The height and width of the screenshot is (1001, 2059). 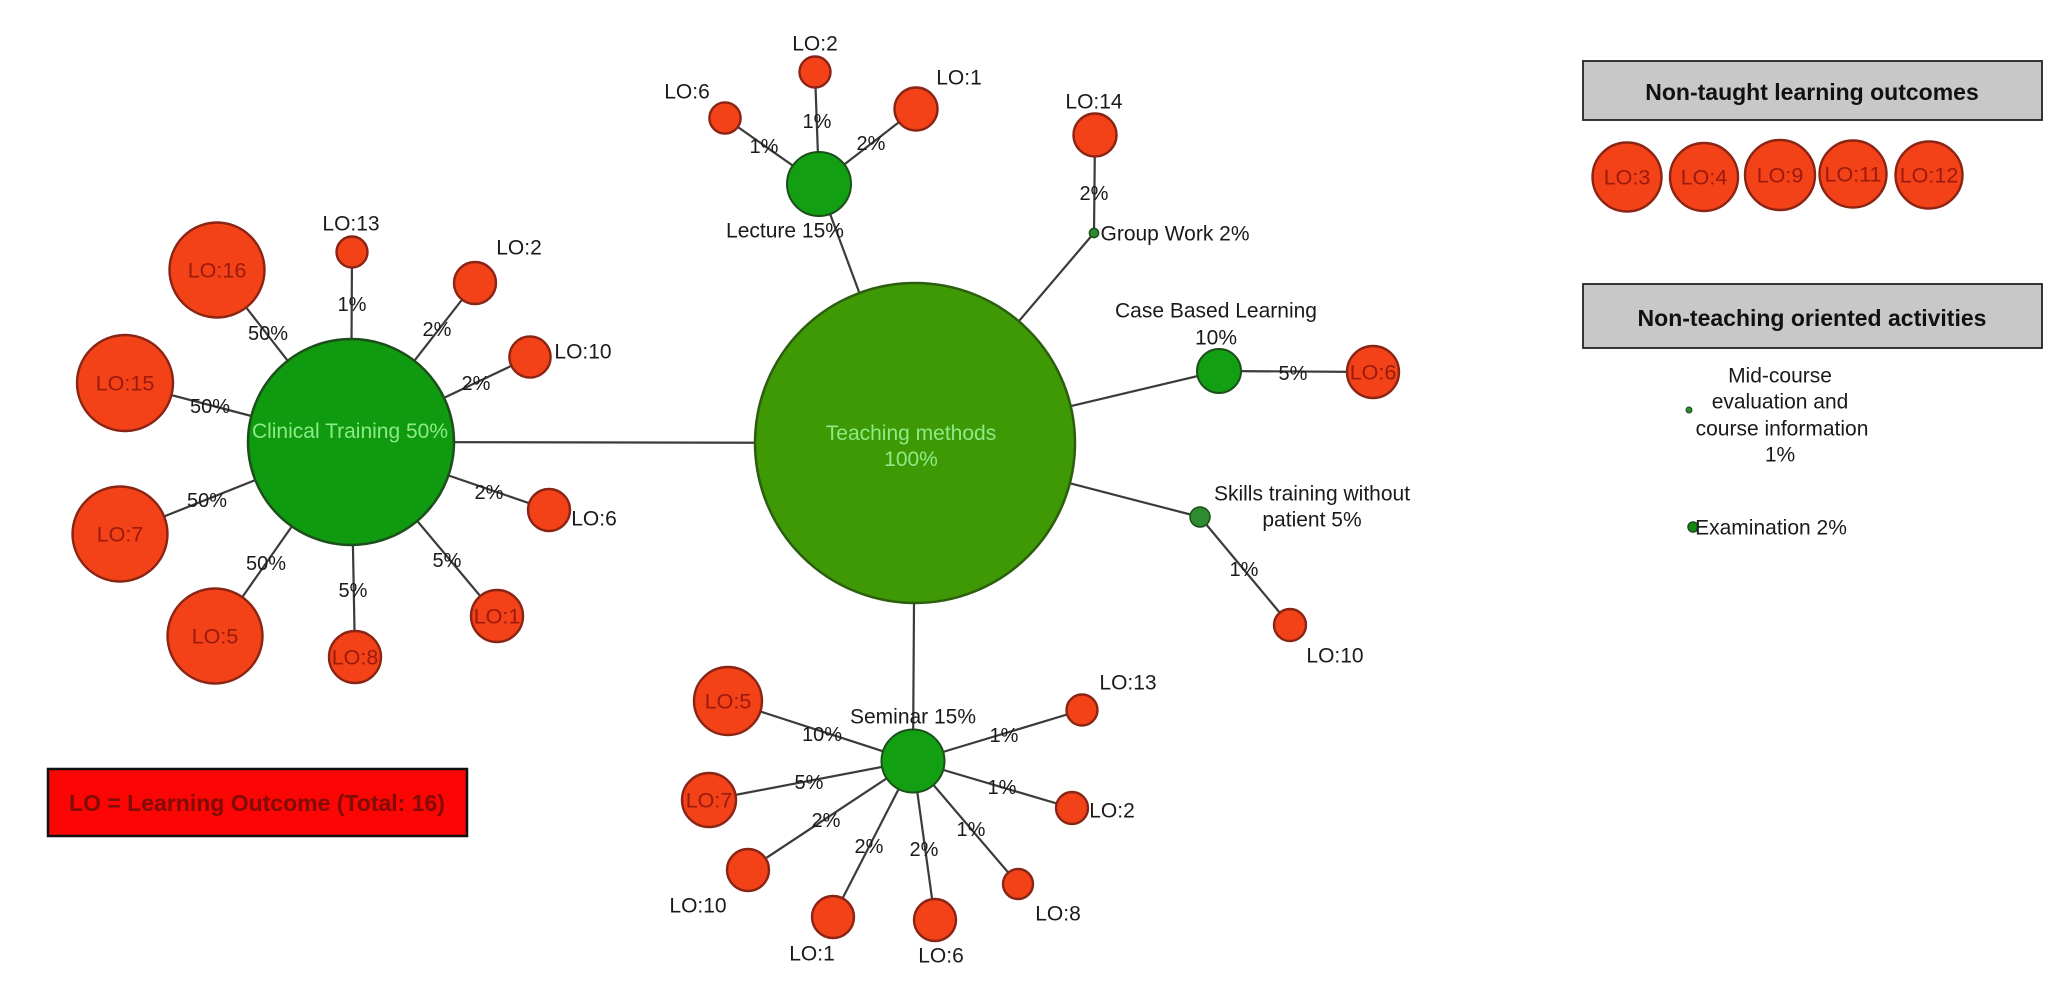 What do you see at coordinates (1312, 494) in the screenshot?
I see `svg-text: Skills training without` at bounding box center [1312, 494].